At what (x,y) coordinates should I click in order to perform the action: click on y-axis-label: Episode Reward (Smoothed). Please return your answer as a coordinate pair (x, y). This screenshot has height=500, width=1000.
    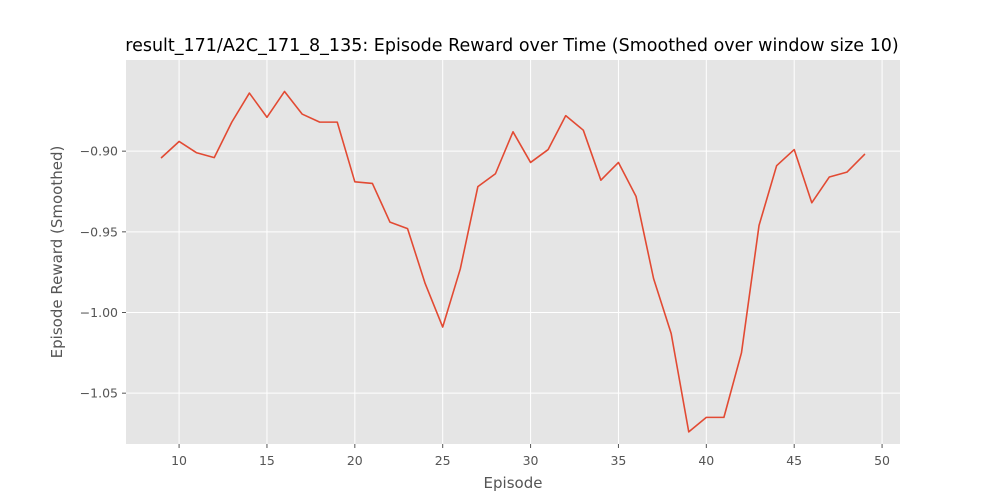
    Looking at the image, I should click on (57, 252).